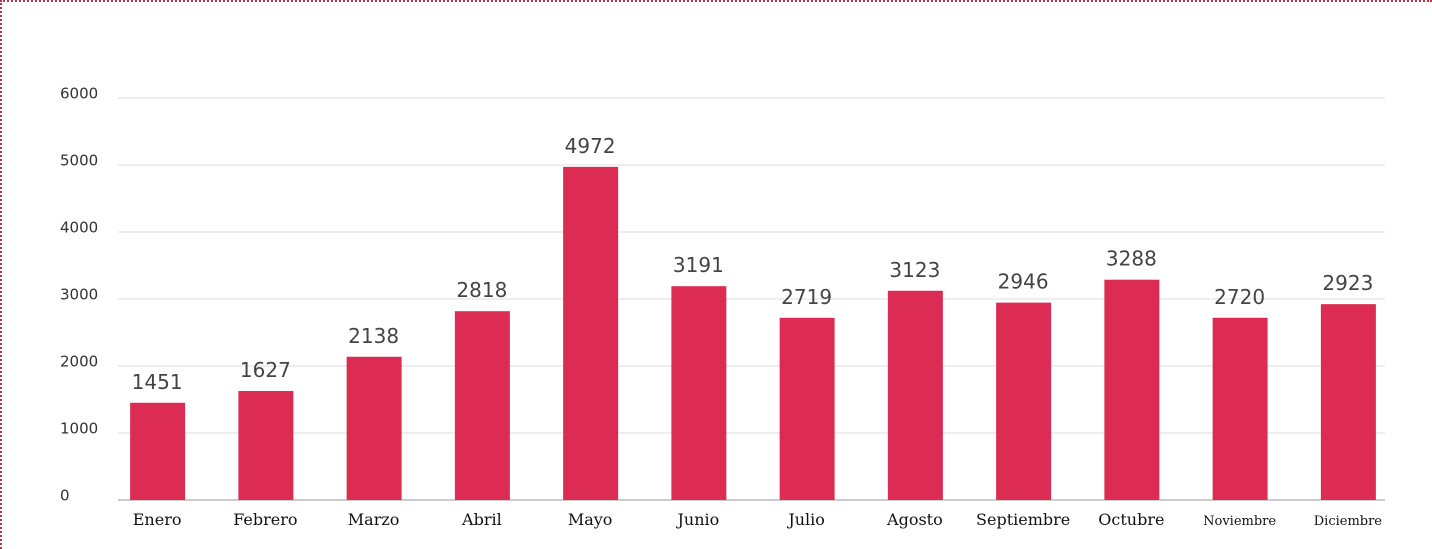 The width and height of the screenshot is (1432, 549). Describe the element at coordinates (1023, 519) in the screenshot. I see `x-tick-label: Septiembre` at that location.